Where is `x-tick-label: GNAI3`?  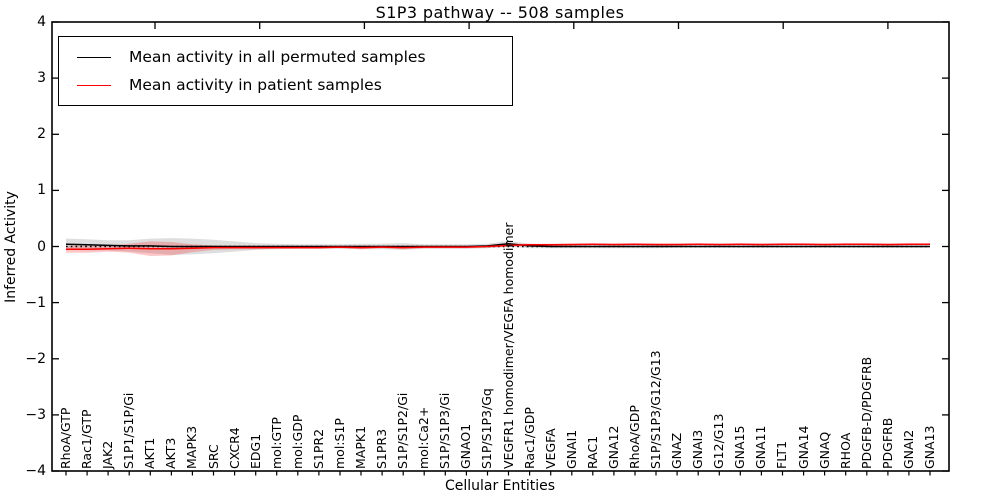
x-tick-label: GNAI3 is located at coordinates (698, 449).